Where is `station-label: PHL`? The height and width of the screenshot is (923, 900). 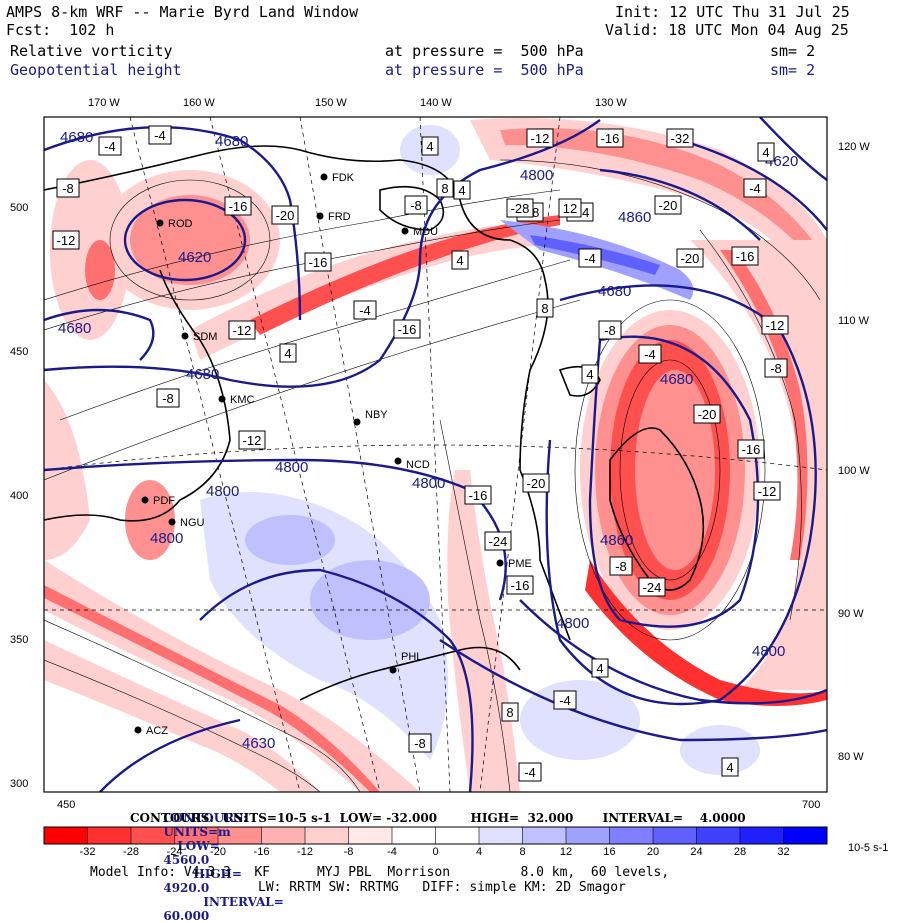
station-label: PHL is located at coordinates (411, 657).